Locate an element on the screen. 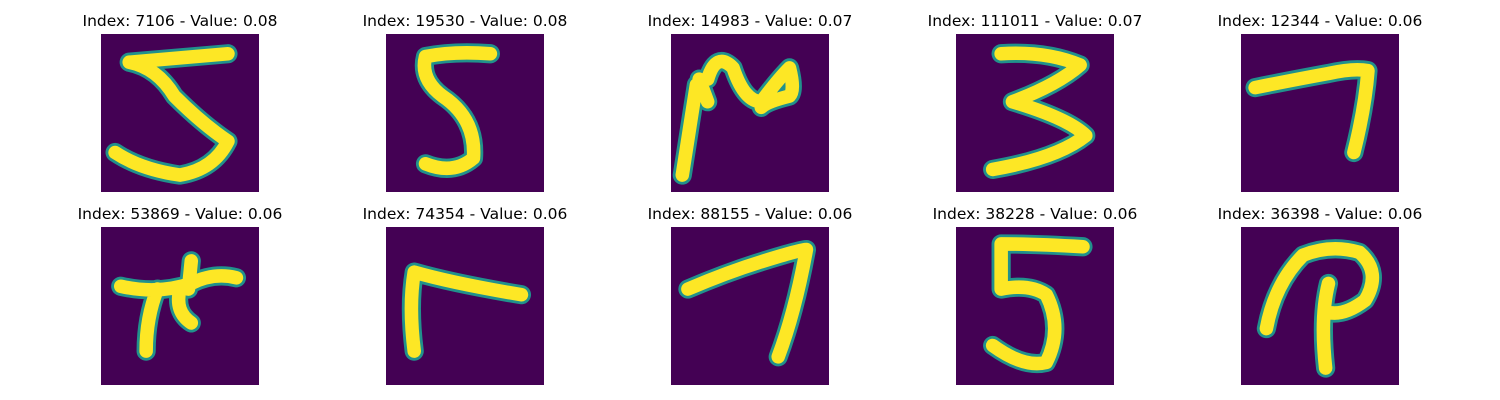  panel-7: Index: 74354 - Value: 0.06 is located at coordinates (465, 295).